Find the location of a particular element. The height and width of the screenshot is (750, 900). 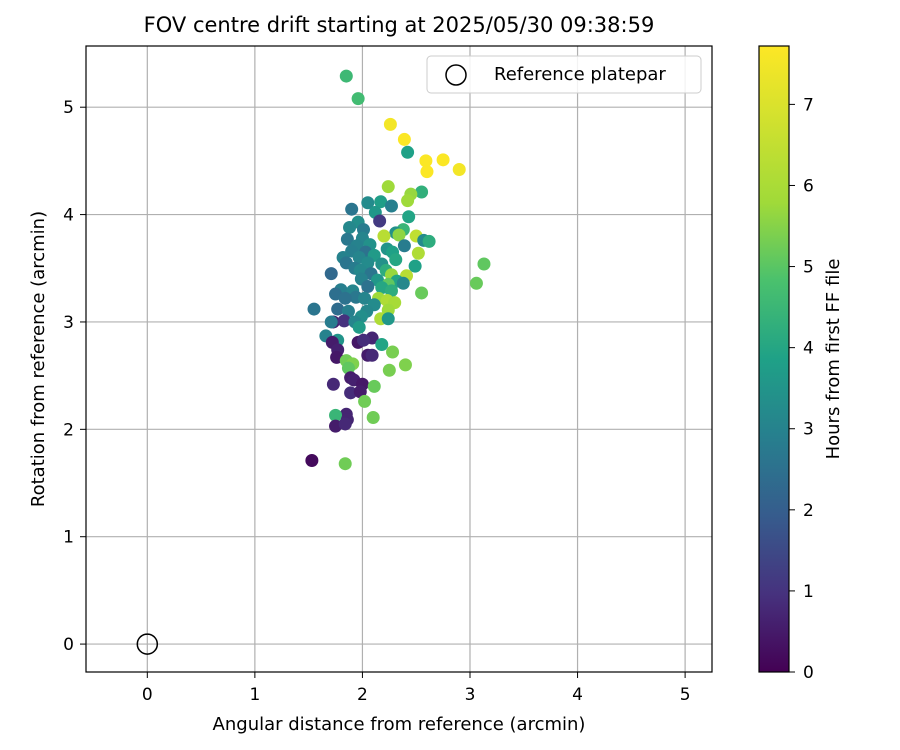

y-axis-label: Rotation from reference (arcmin) is located at coordinates (38, 359).